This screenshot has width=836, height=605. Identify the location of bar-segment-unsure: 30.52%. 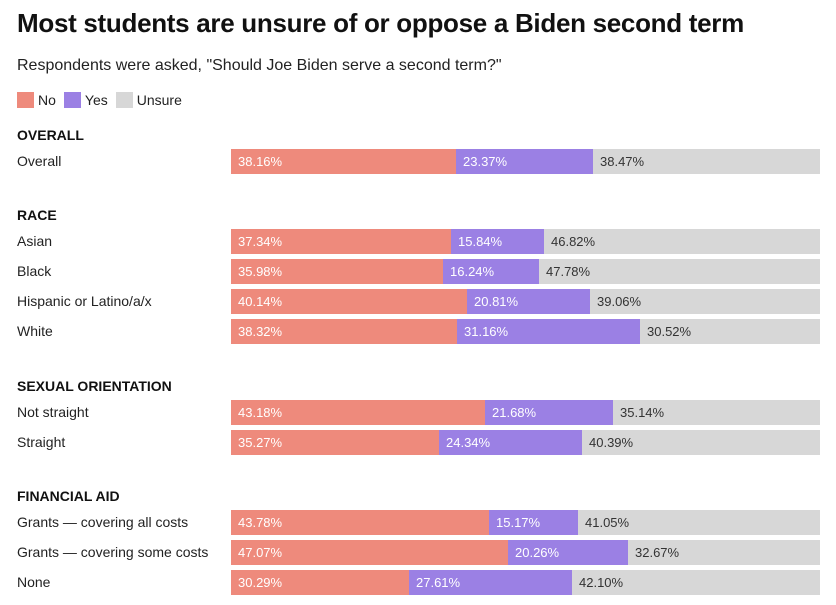
(730, 331).